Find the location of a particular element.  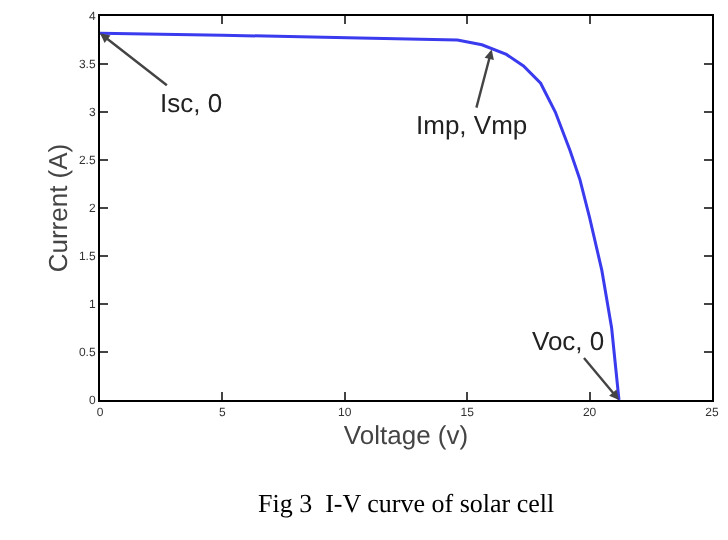

caption: Fig 3 I-V curve of solar cell is located at coordinates (407, 503).